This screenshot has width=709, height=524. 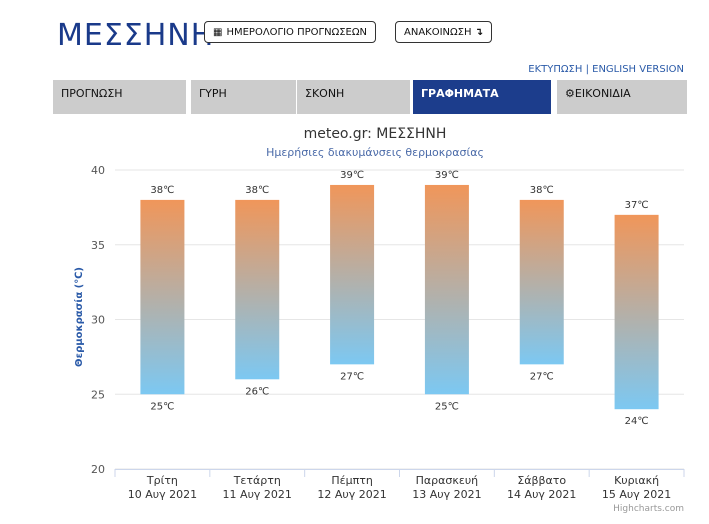 What do you see at coordinates (648, 509) in the screenshot?
I see `highcharts-credits: Highcharts.com` at bounding box center [648, 509].